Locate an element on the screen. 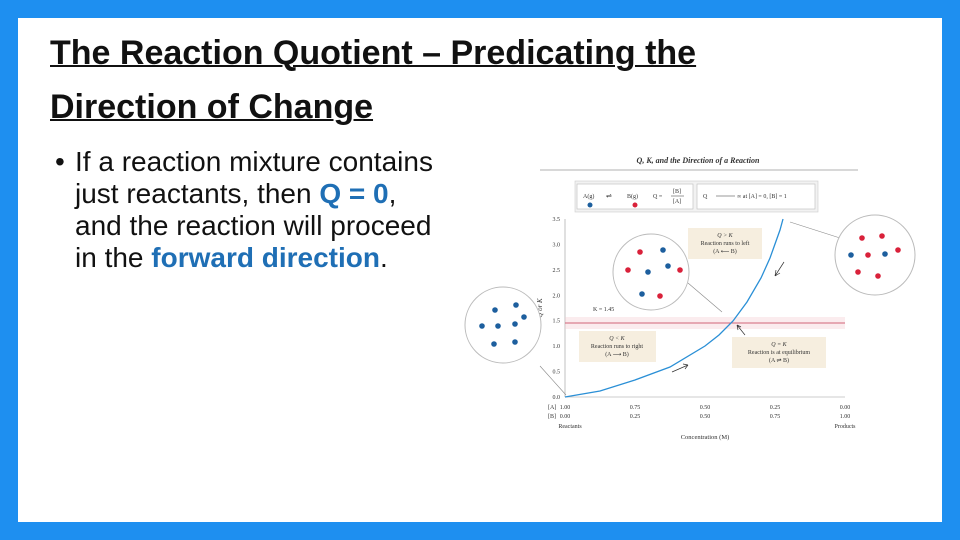 This screenshot has width=960, height=540. row-label: [B] is located at coordinates (552, 417).